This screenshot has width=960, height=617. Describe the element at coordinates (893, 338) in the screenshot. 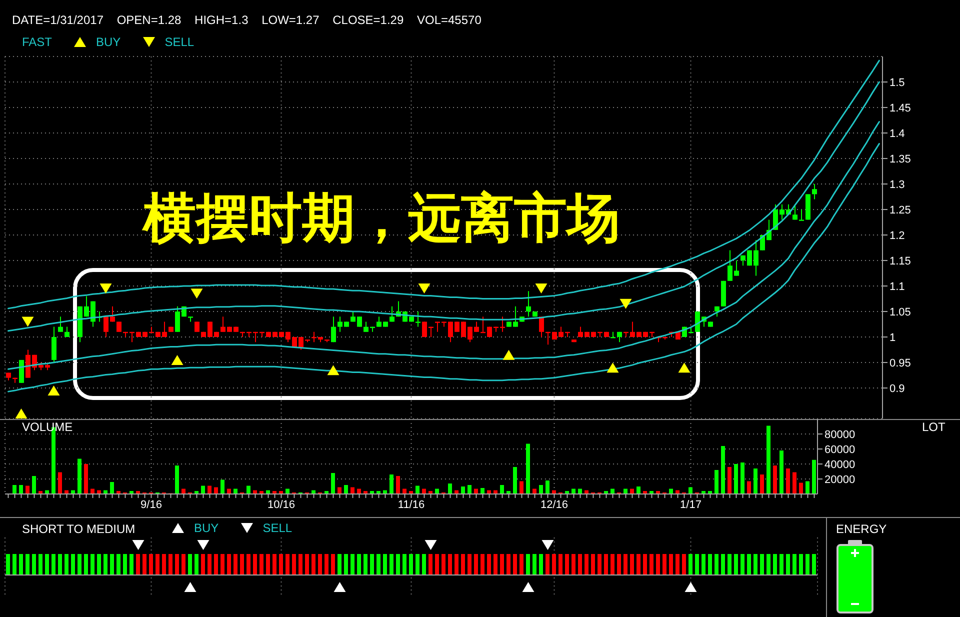

I see `y-tick-label: 1` at that location.